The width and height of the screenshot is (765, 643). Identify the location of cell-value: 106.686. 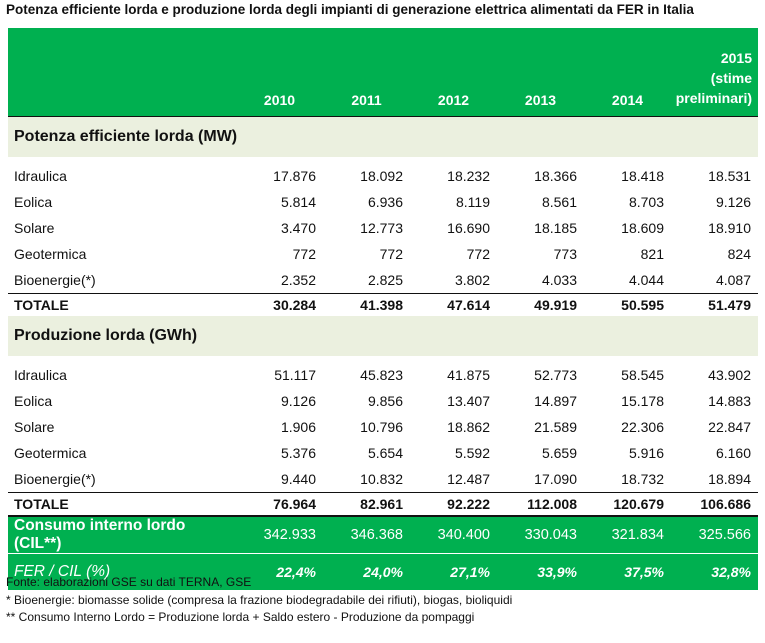
(714, 504).